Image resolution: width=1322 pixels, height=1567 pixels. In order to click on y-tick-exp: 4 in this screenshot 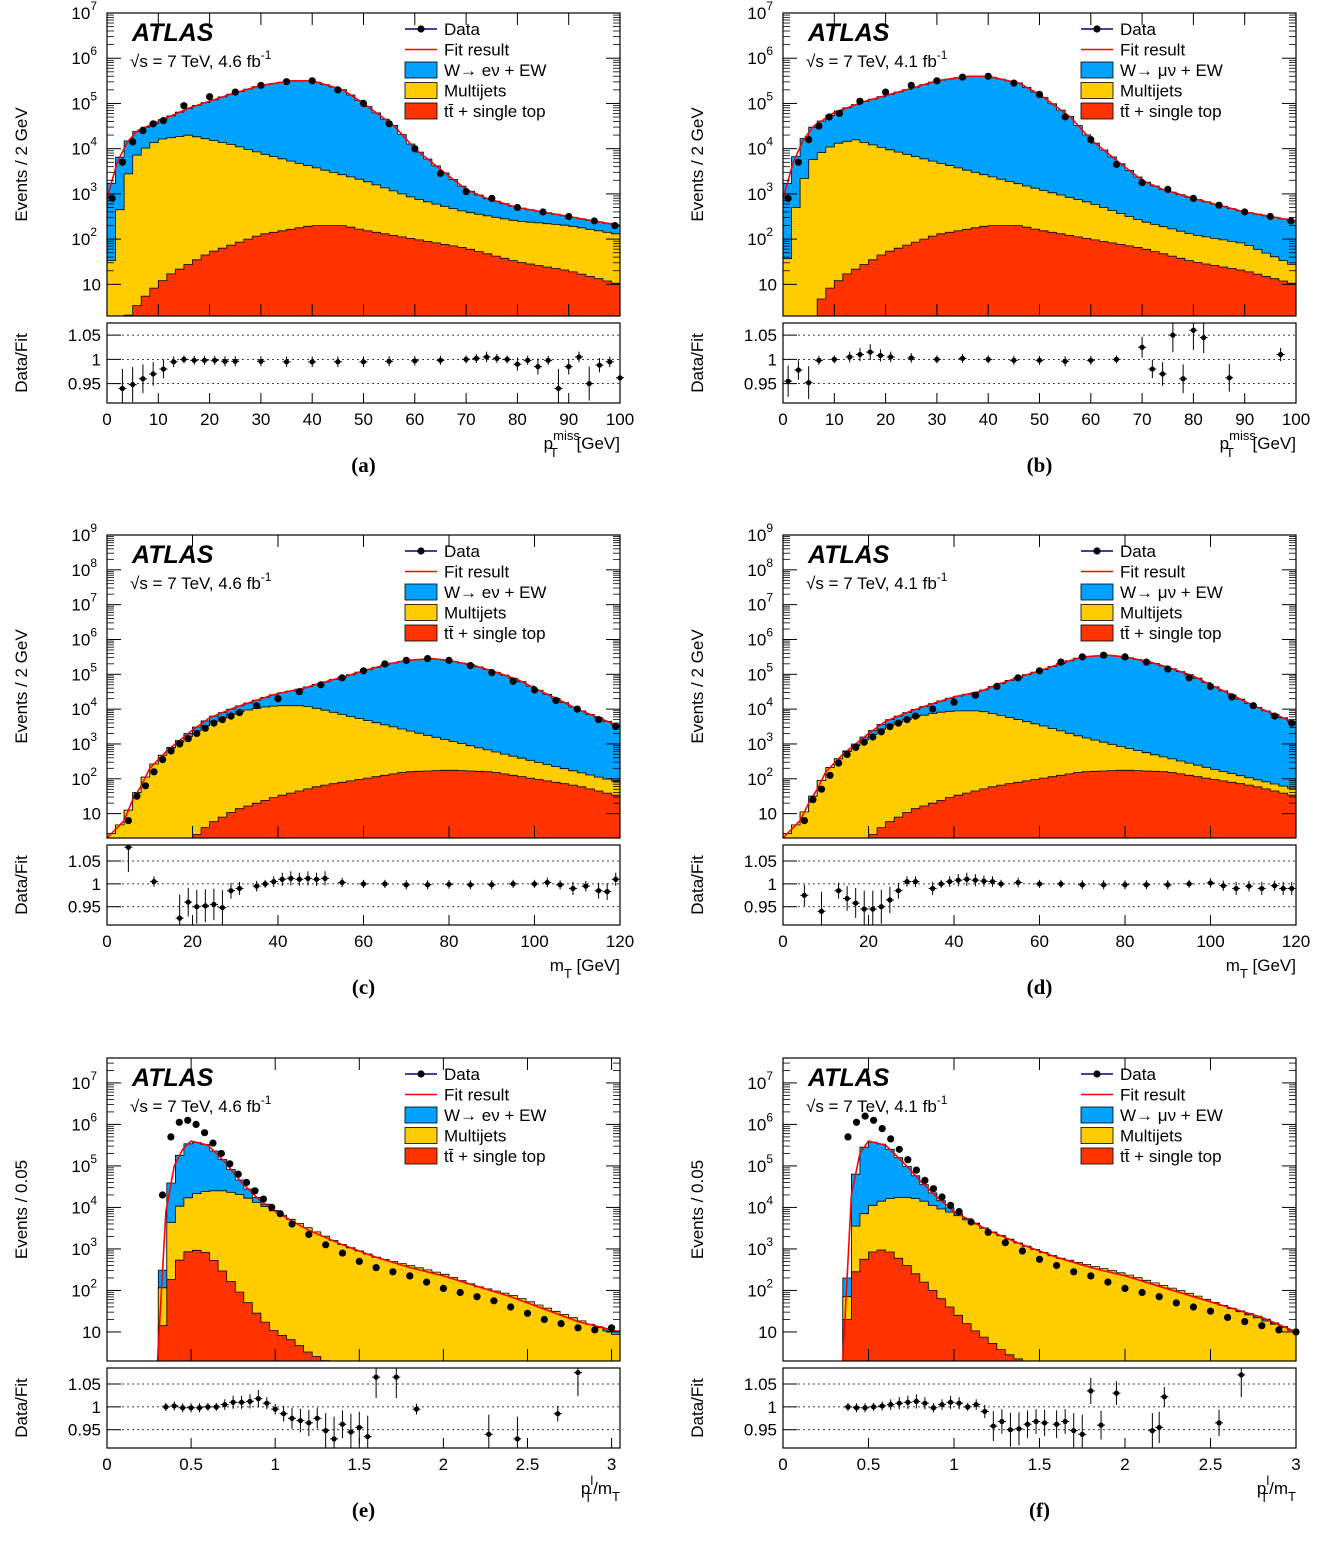, I will do `click(93, 702)`.